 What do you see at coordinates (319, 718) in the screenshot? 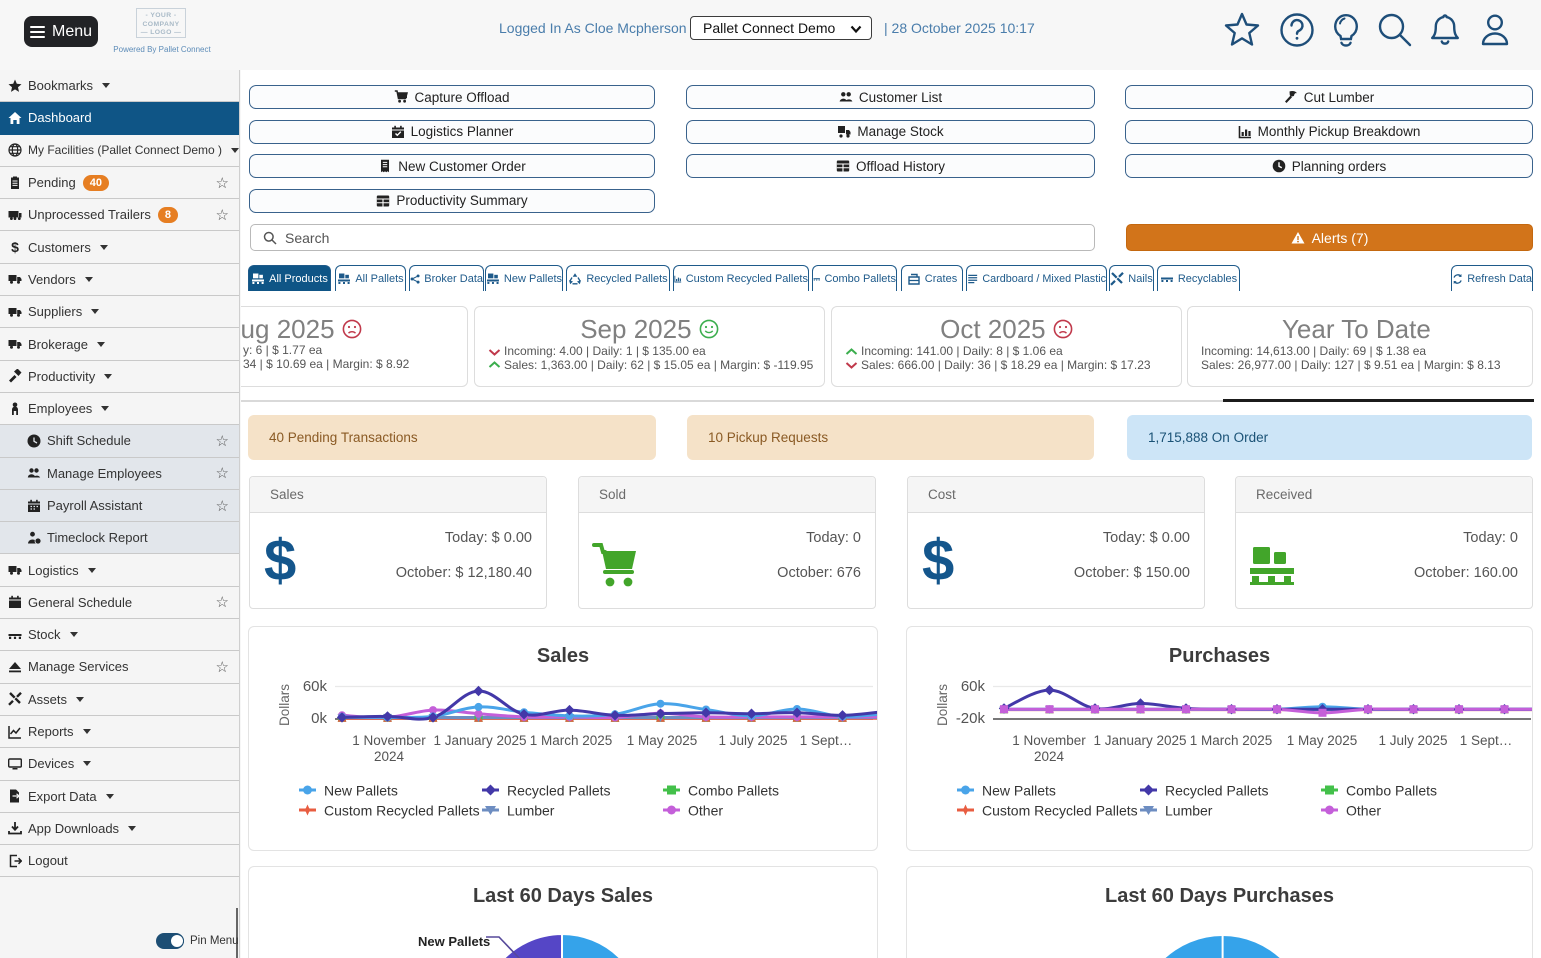
I see `svg-text: 0k` at bounding box center [319, 718].